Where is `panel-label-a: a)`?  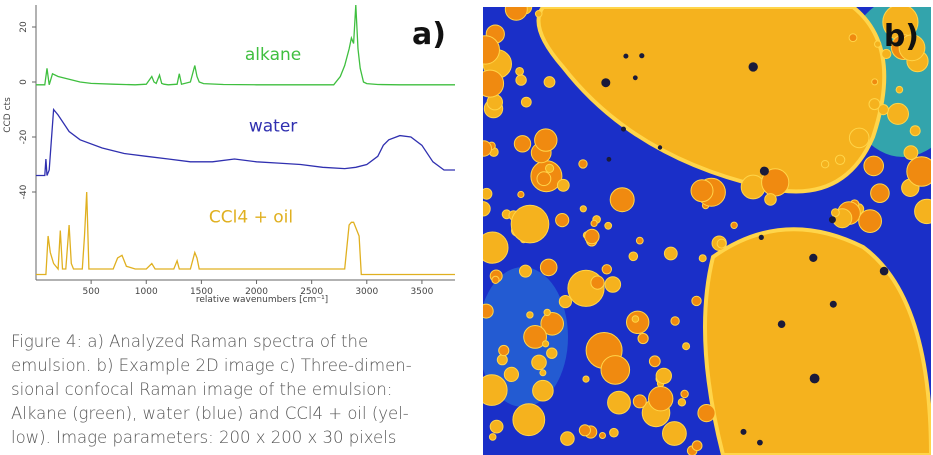 panel-label-a: a) is located at coordinates (429, 34).